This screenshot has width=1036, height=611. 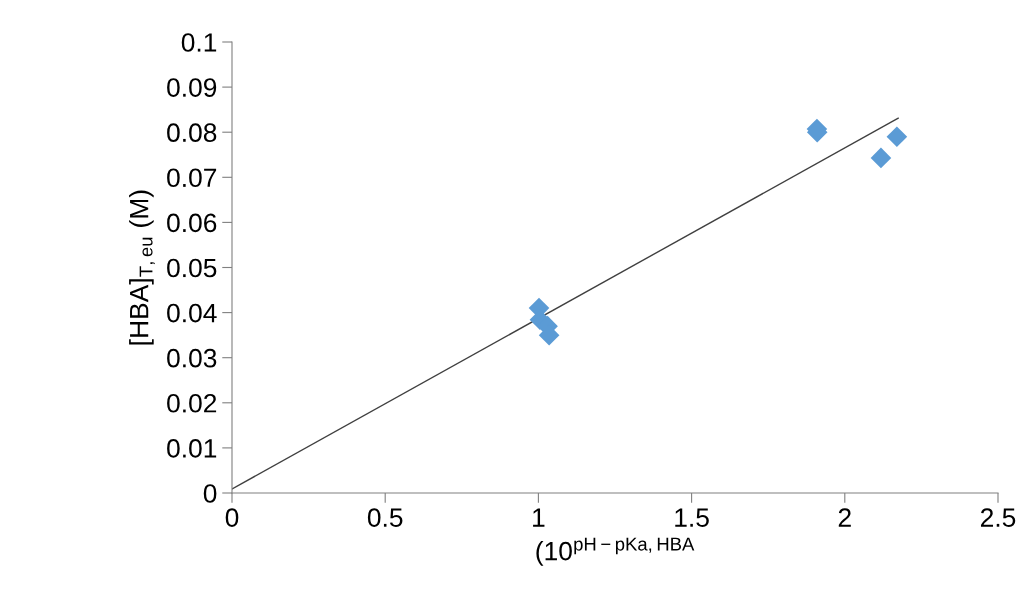 I want to click on y-tick-label: 0.08, so click(x=192, y=133).